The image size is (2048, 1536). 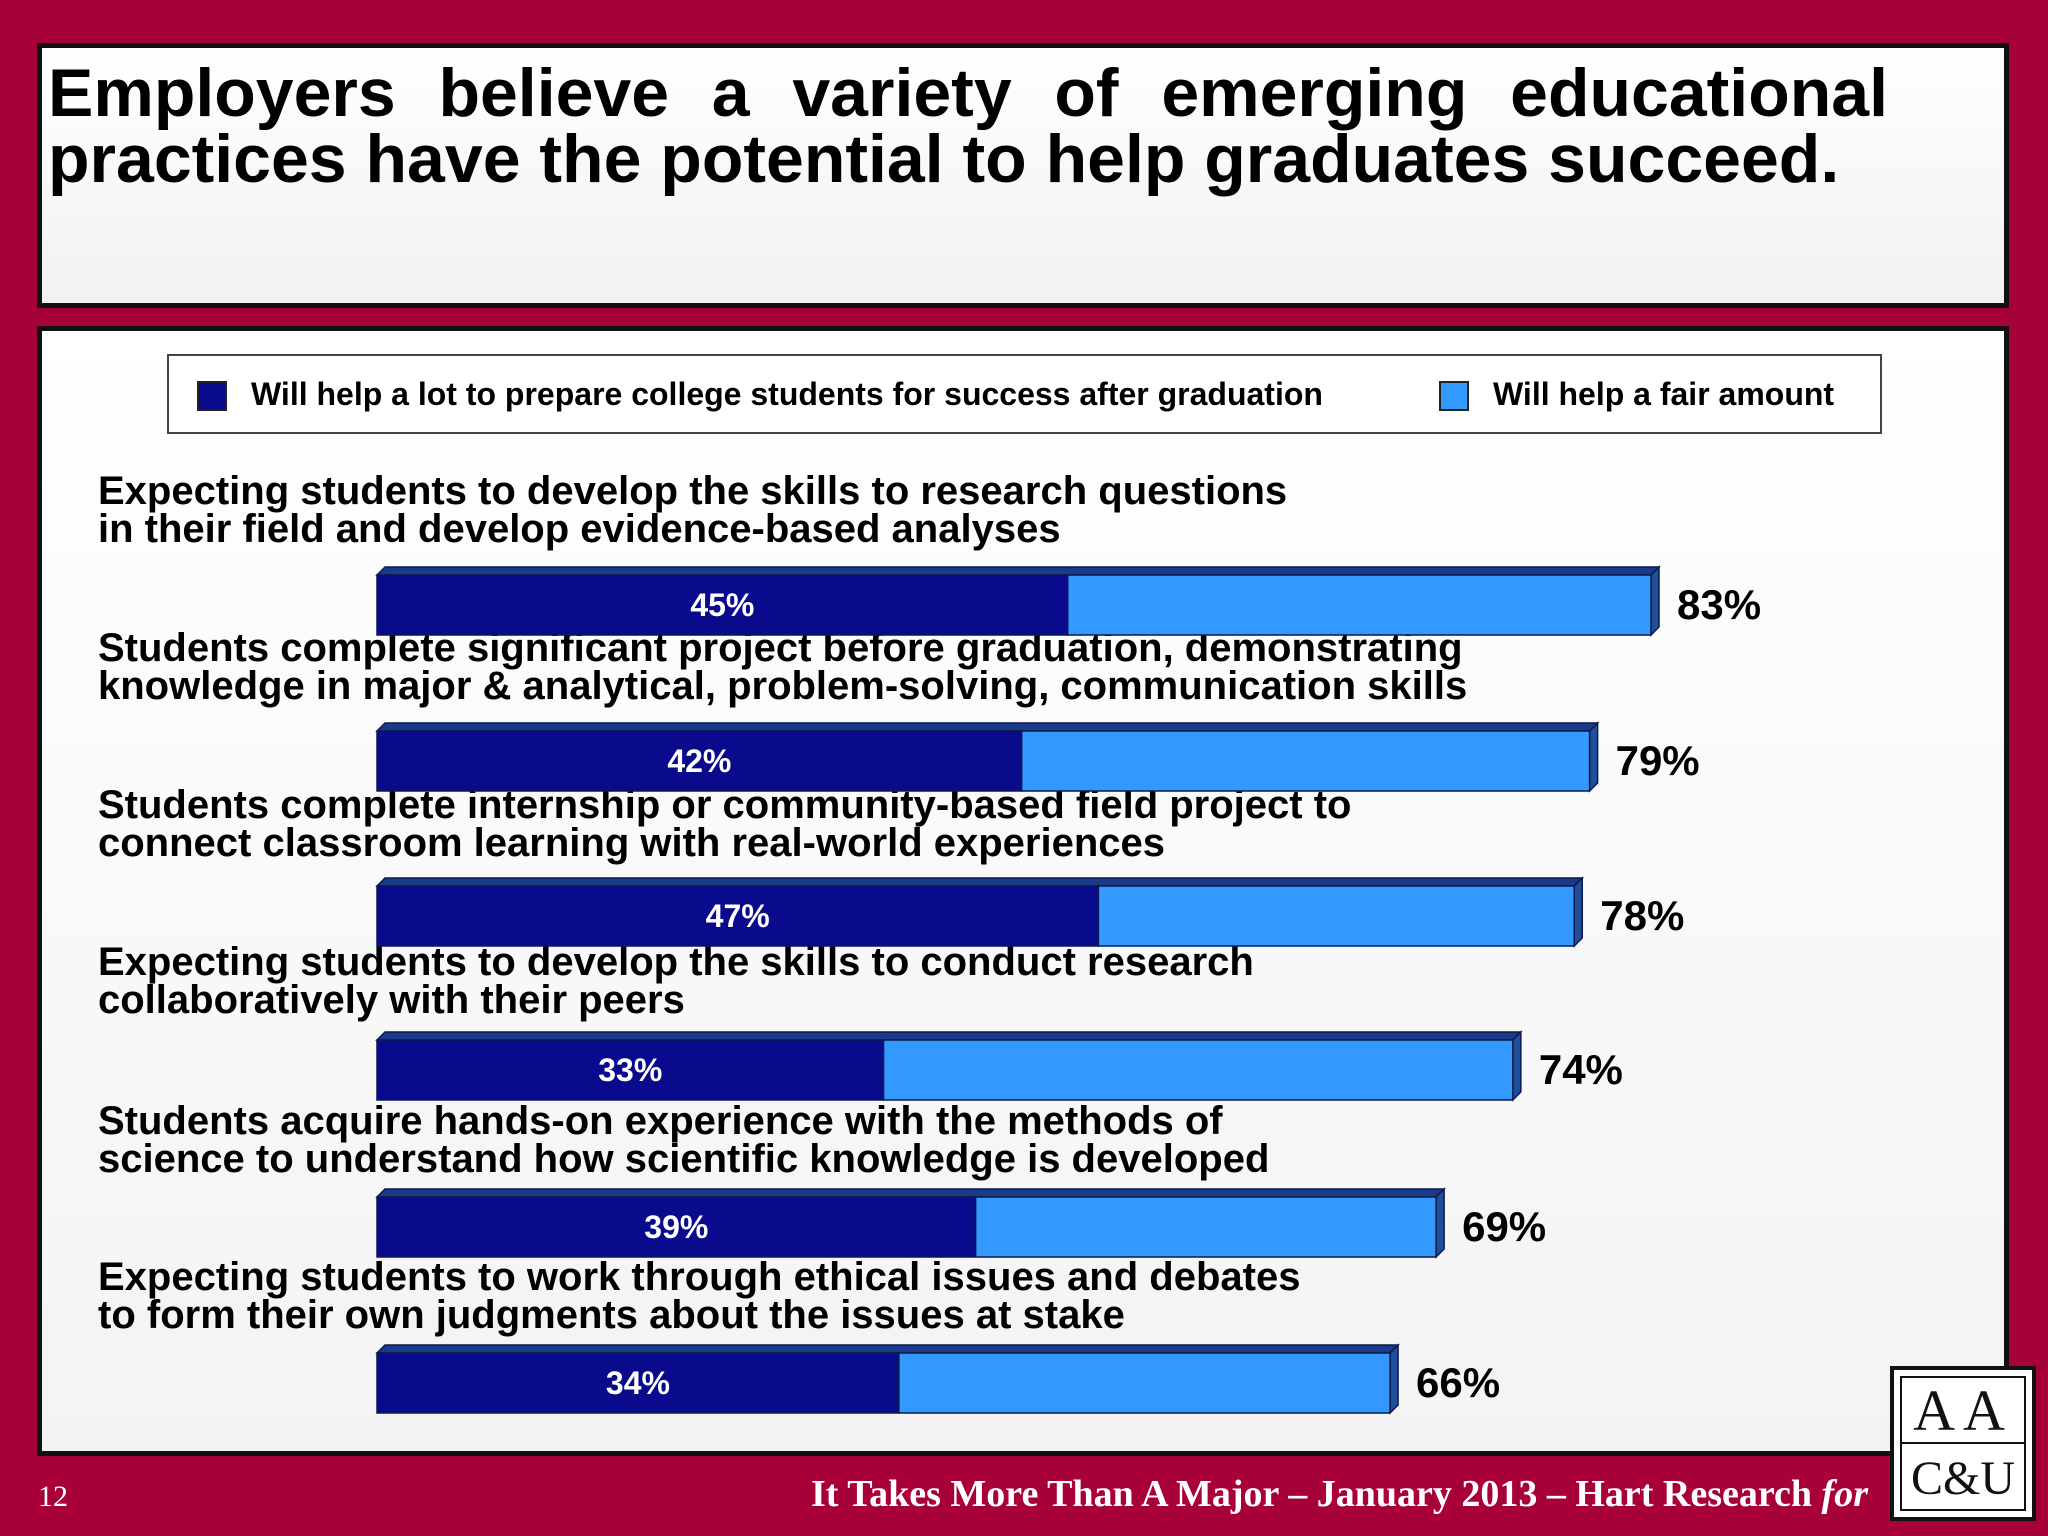 I want to click on data-label-help-a-lot: 33%, so click(x=630, y=1070).